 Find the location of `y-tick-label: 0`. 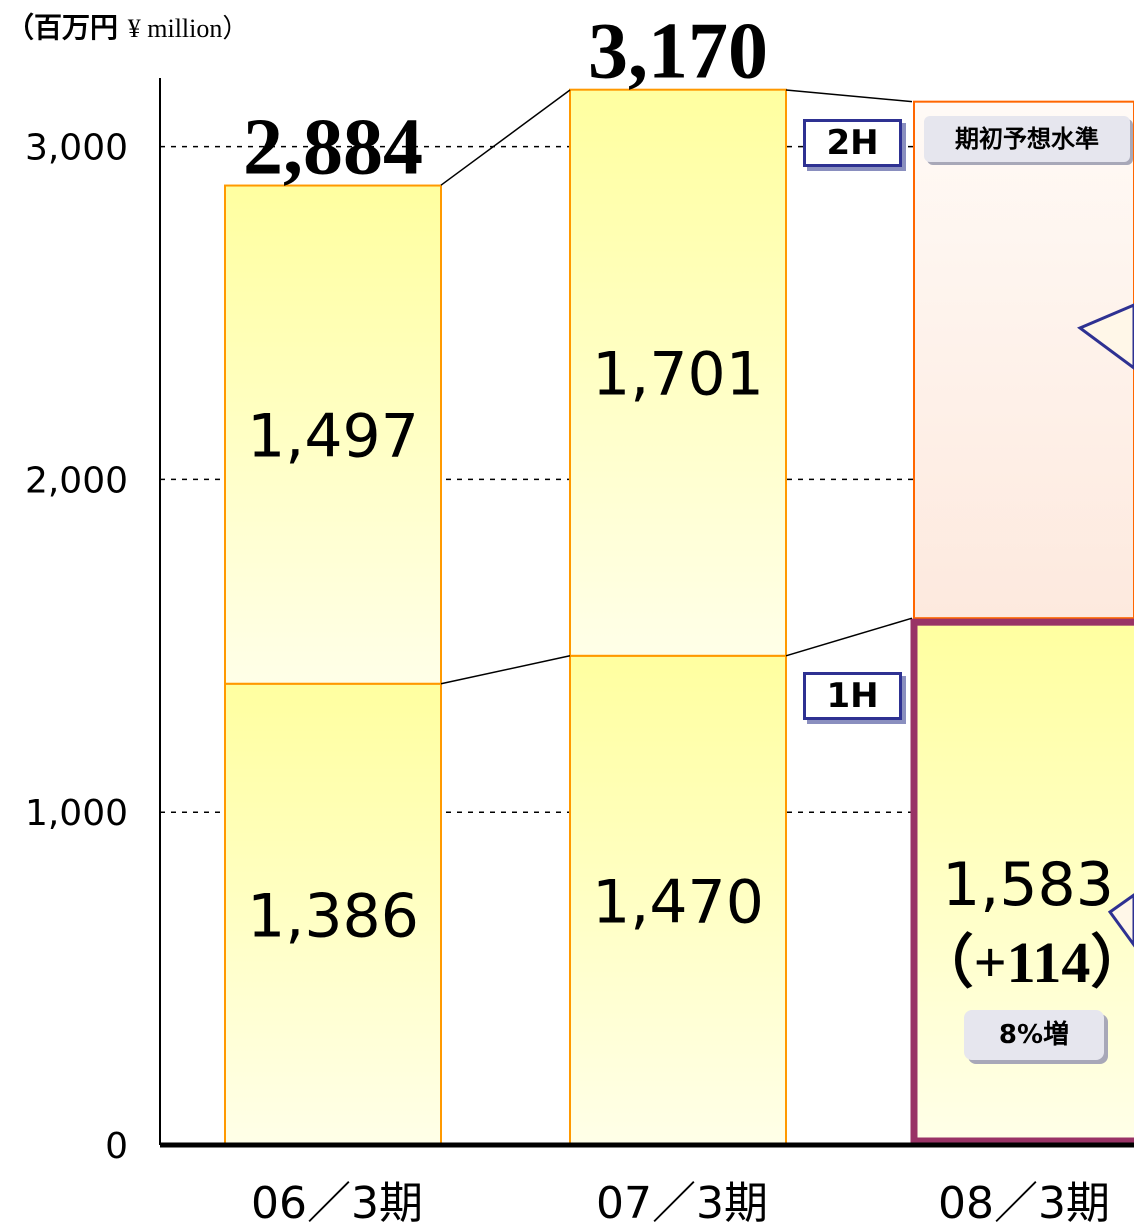

y-tick-label: 0 is located at coordinates (116, 1146).